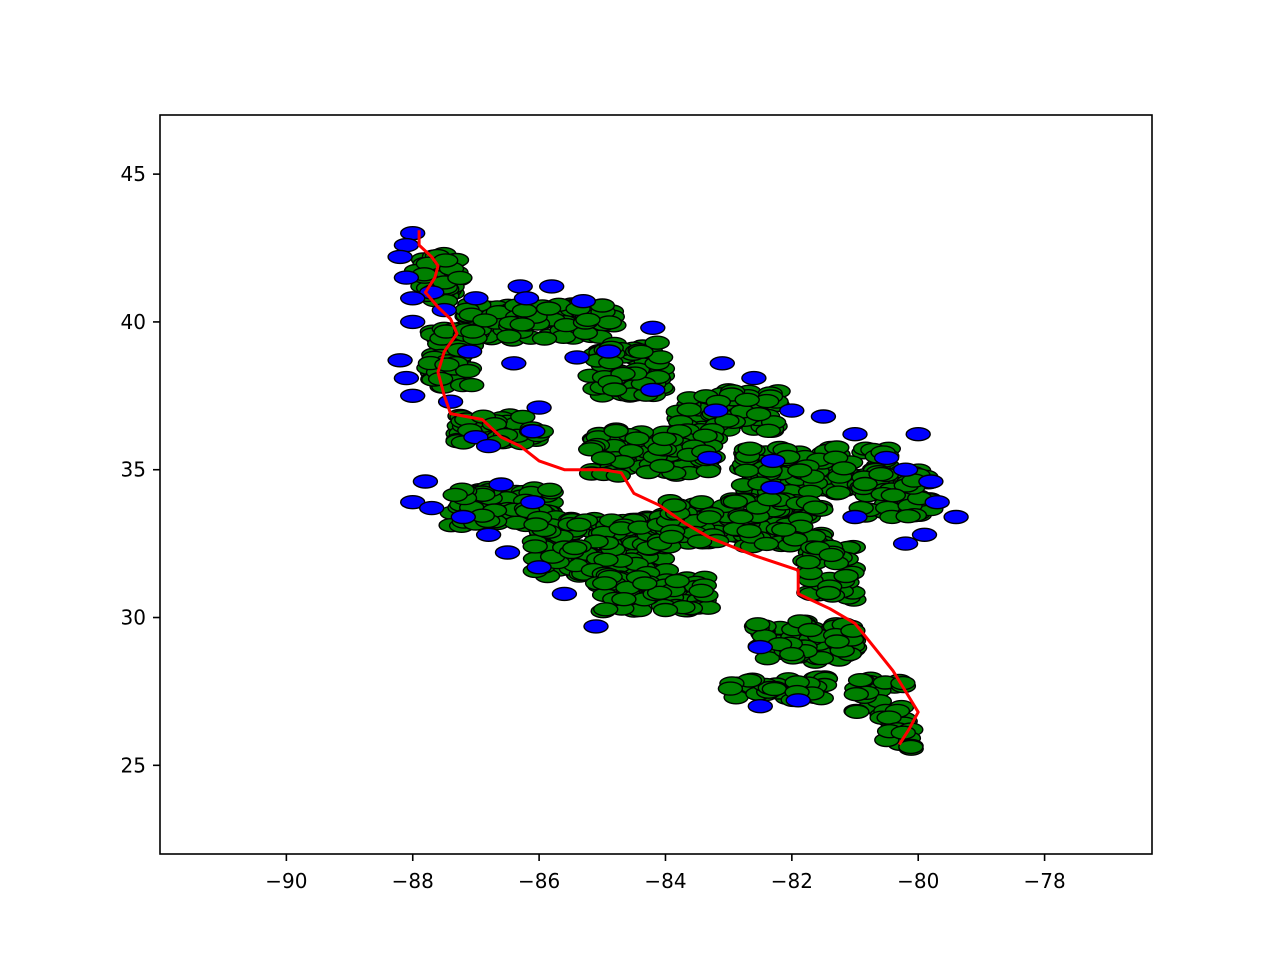 This screenshot has width=1280, height=960. What do you see at coordinates (792, 881) in the screenshot?
I see `x-tick-label: −82` at bounding box center [792, 881].